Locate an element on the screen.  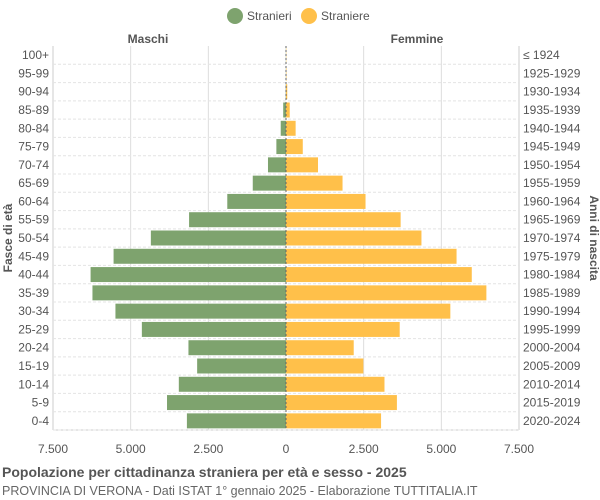
age-label: 55-59 is located at coordinates (33, 220).